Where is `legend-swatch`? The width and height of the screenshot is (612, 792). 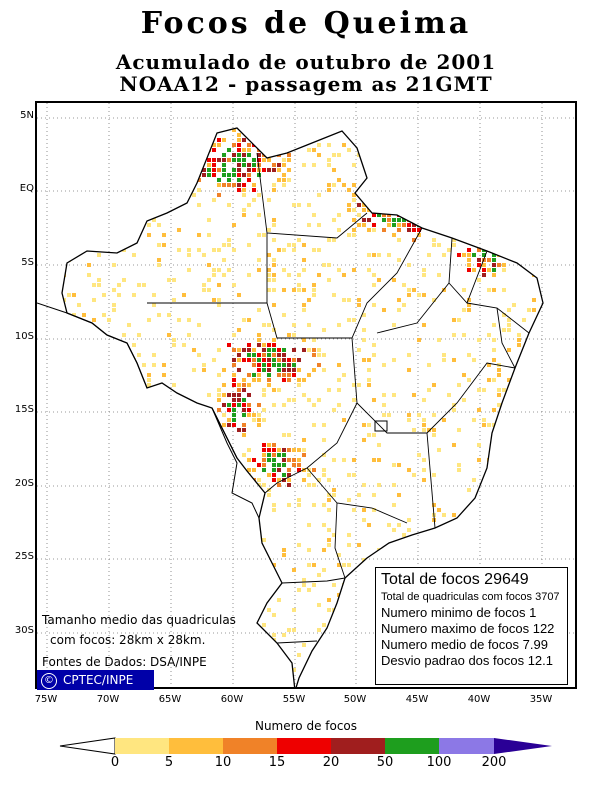
legend-swatch is located at coordinates (142, 746).